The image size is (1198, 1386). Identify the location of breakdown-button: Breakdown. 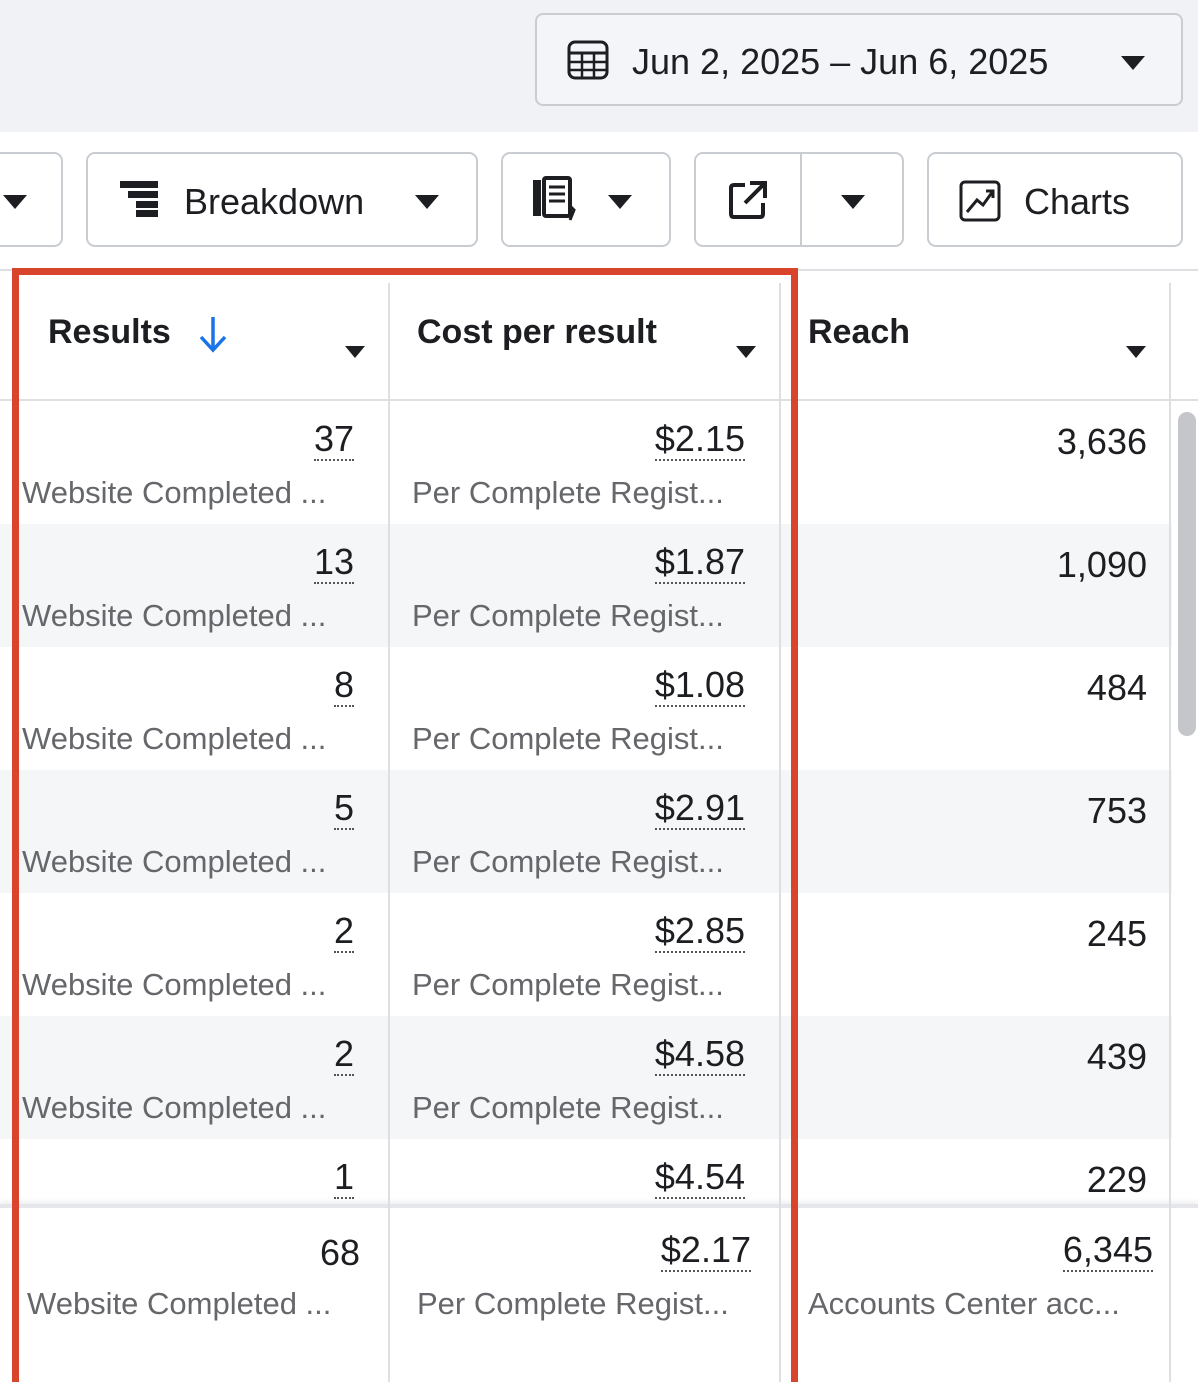
(282, 199).